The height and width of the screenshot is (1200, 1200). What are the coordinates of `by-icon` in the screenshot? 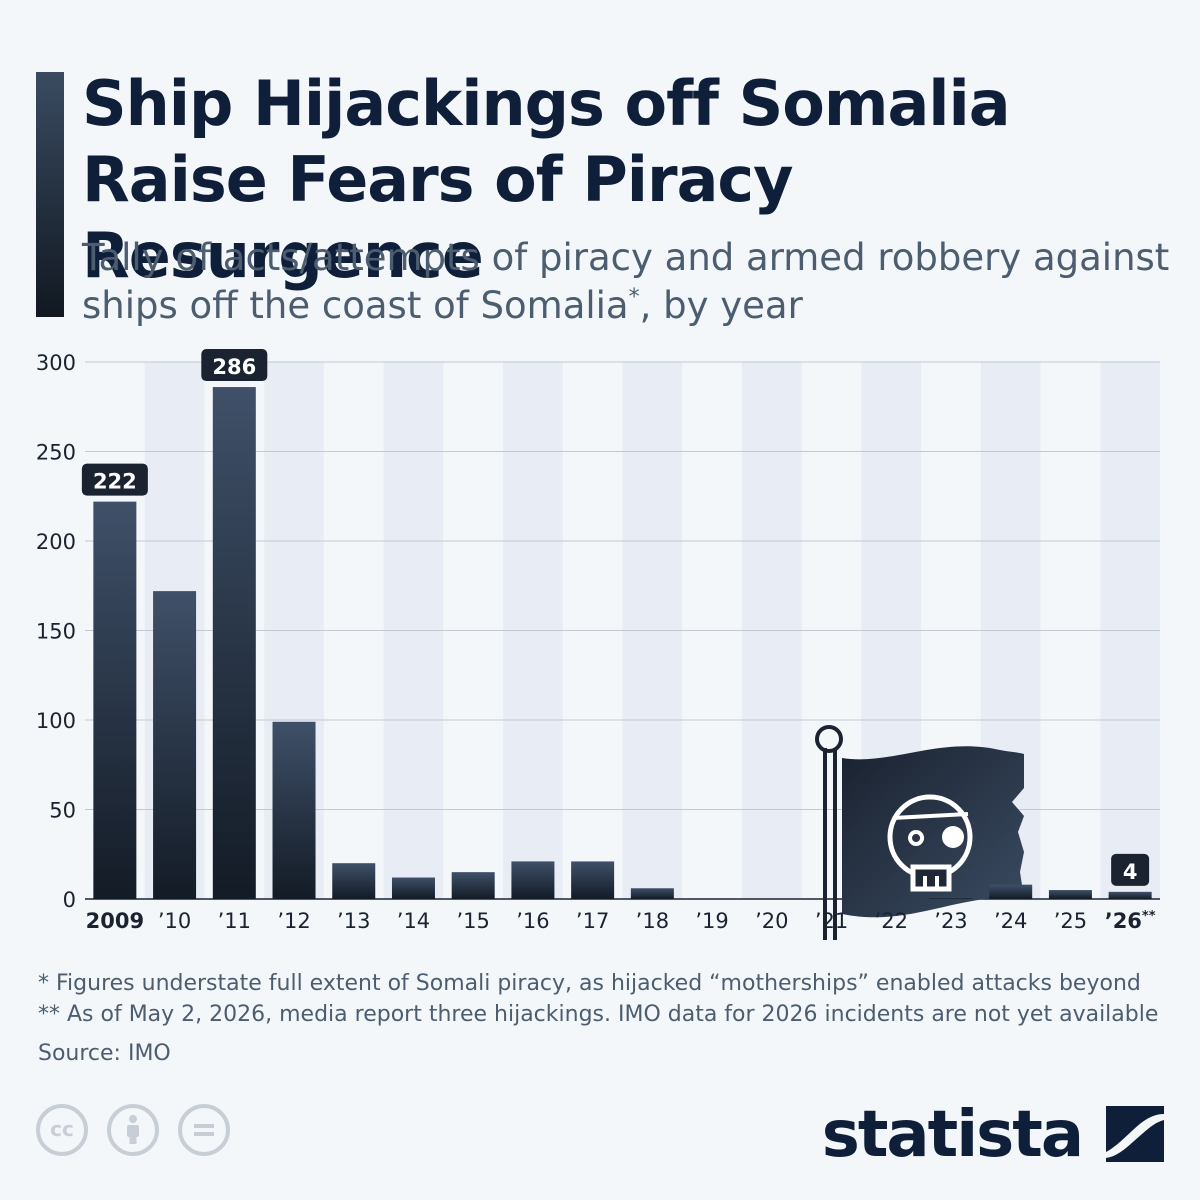 It's located at (133, 1130).